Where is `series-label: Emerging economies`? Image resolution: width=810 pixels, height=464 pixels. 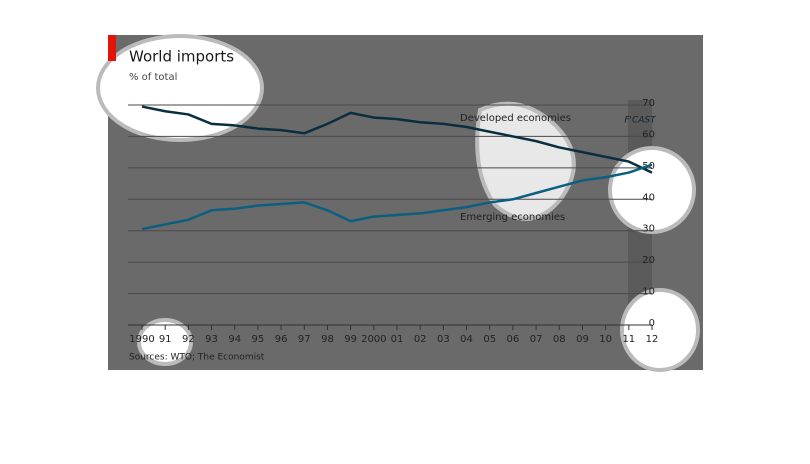 series-label: Emerging economies is located at coordinates (512, 217).